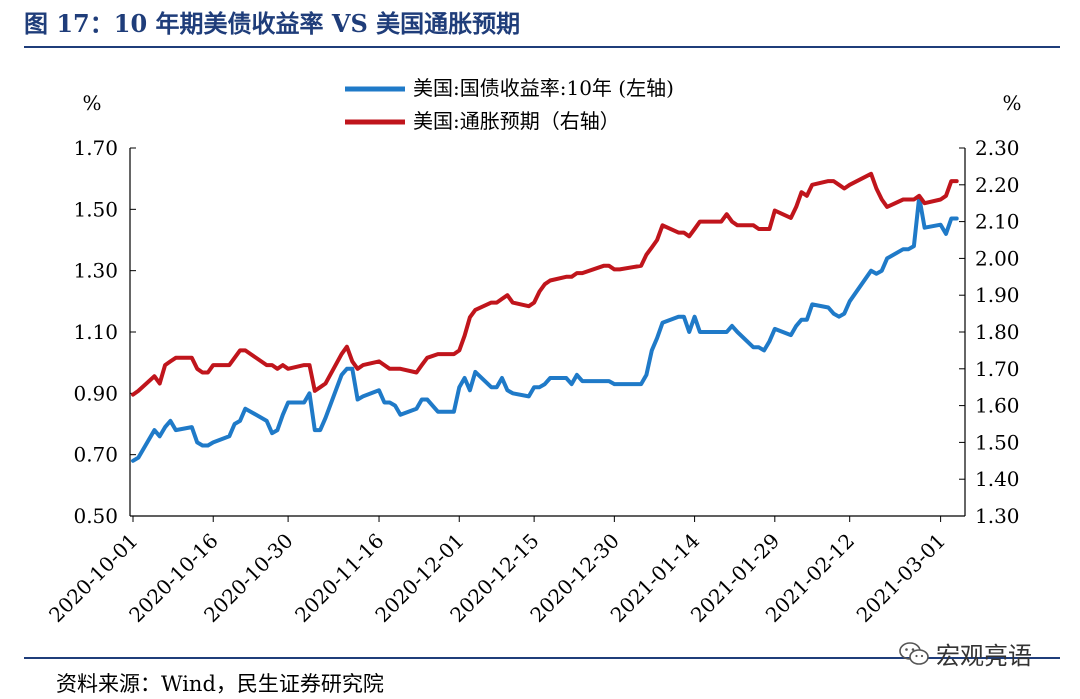 This screenshot has height=699, width=1080. I want to click on source-rule, so click(542, 658).